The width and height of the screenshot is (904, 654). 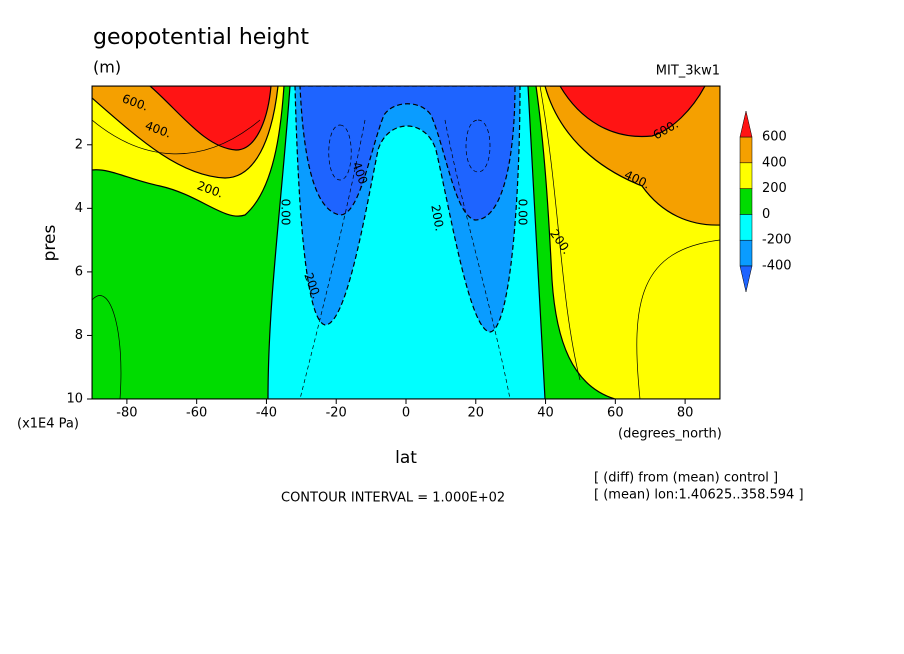 What do you see at coordinates (74, 399) in the screenshot?
I see `y-tick-label: 10` at bounding box center [74, 399].